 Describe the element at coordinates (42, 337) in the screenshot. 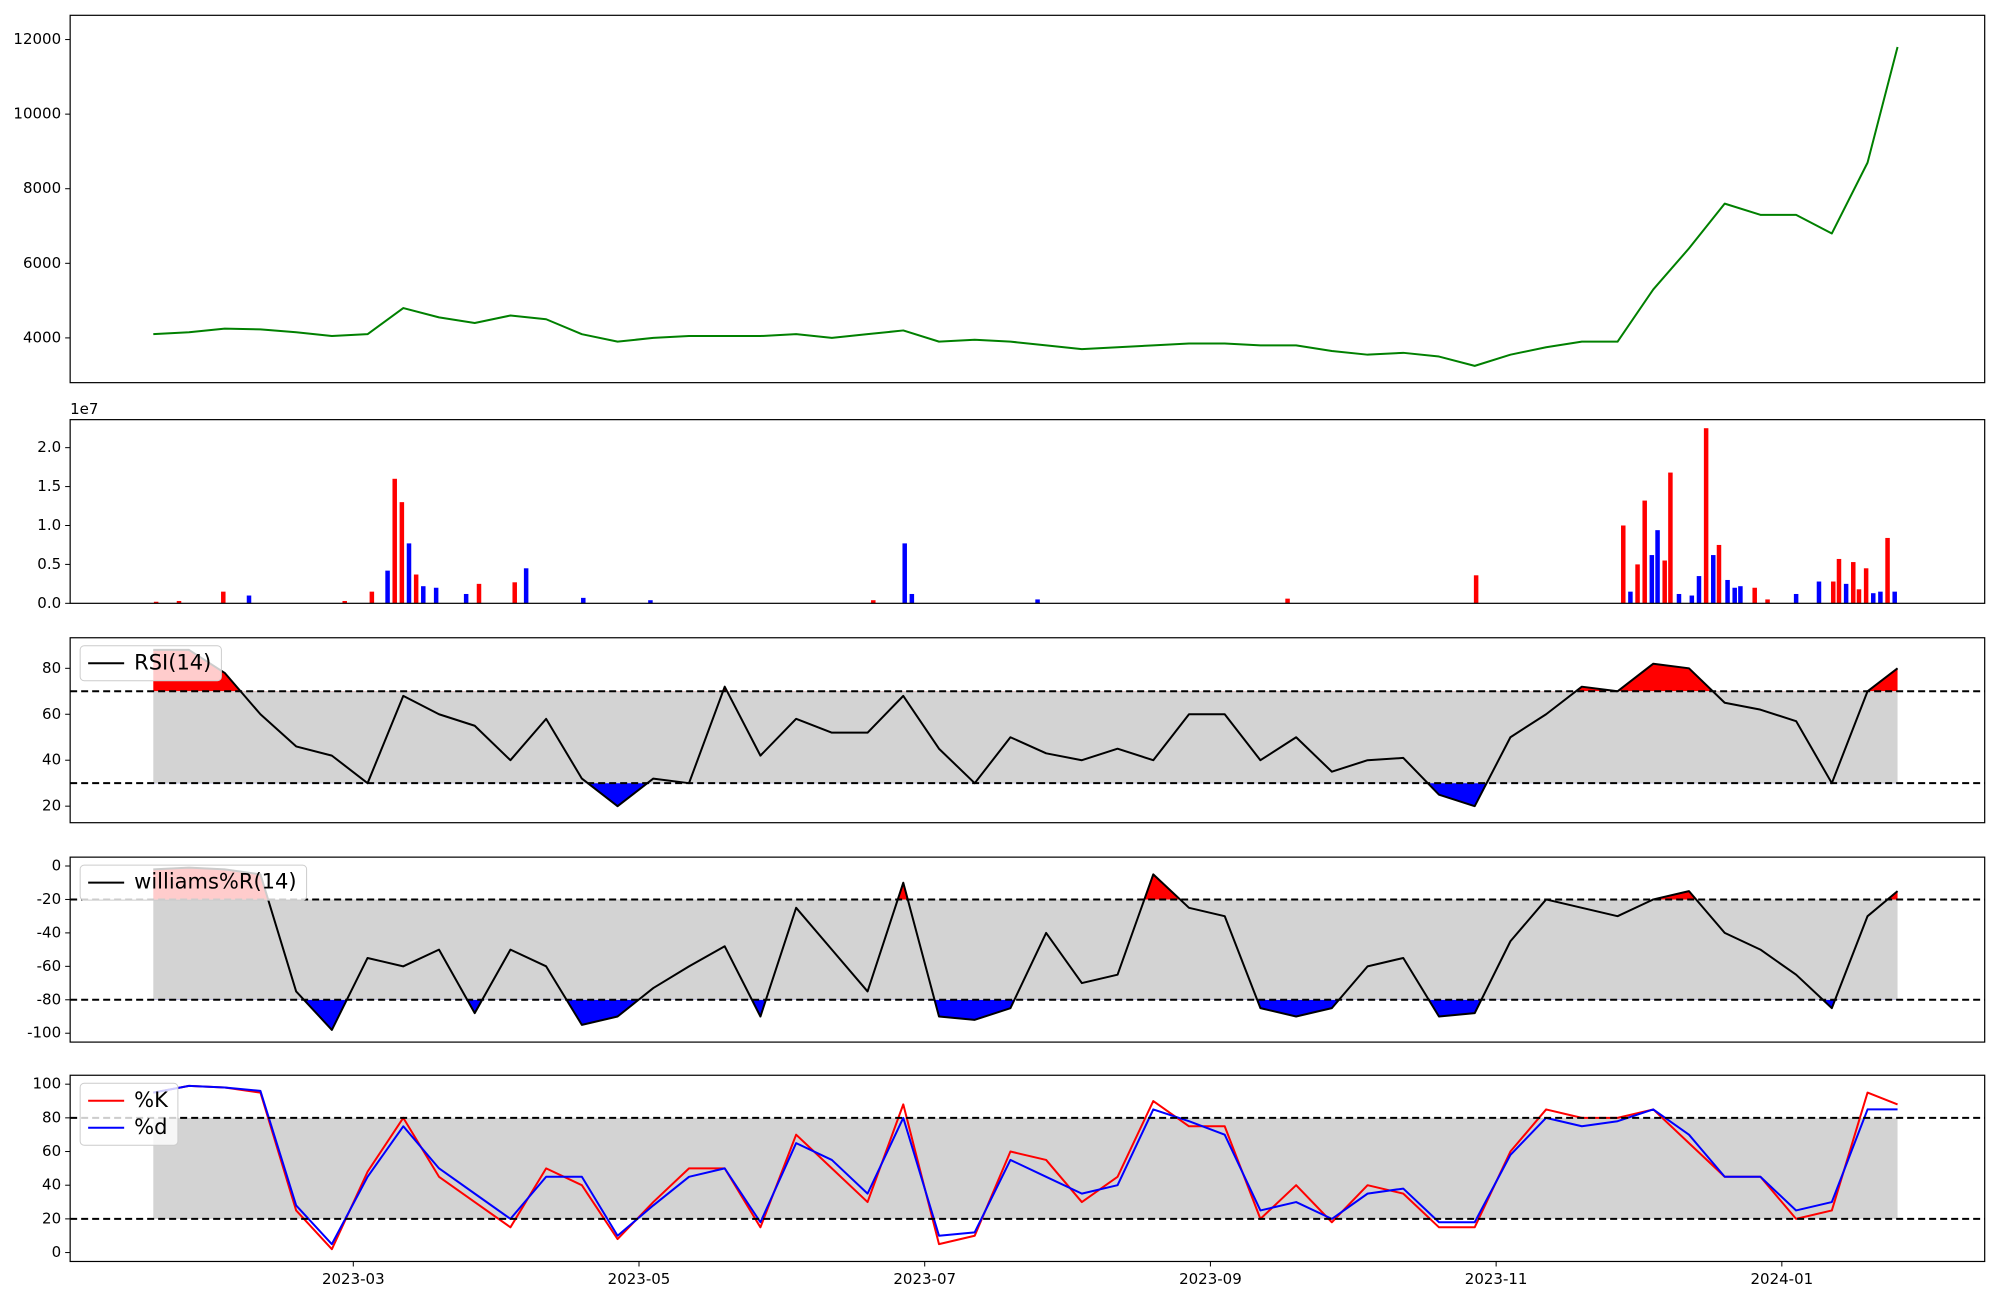

I see `y-tick-label: 4000` at that location.